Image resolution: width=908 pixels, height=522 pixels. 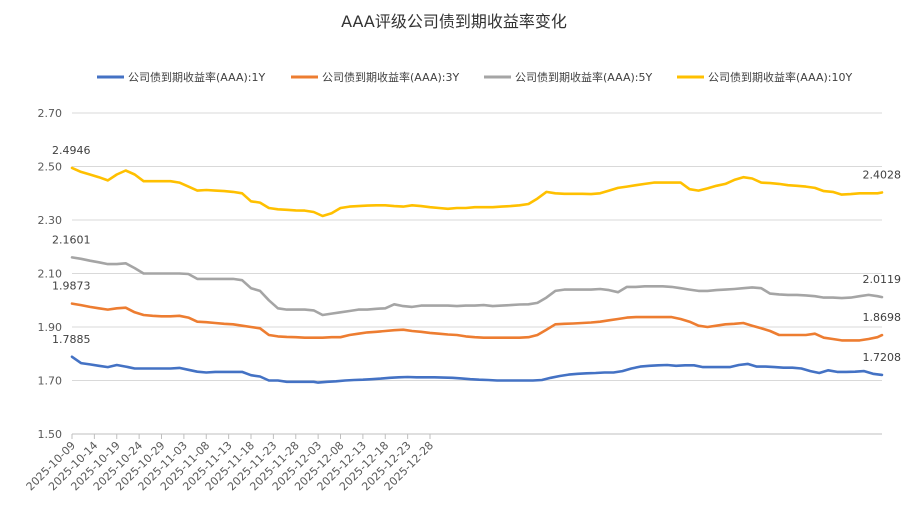 I want to click on legend-entry: 公司债到期收益率(AAA):3Y, so click(x=390, y=77).